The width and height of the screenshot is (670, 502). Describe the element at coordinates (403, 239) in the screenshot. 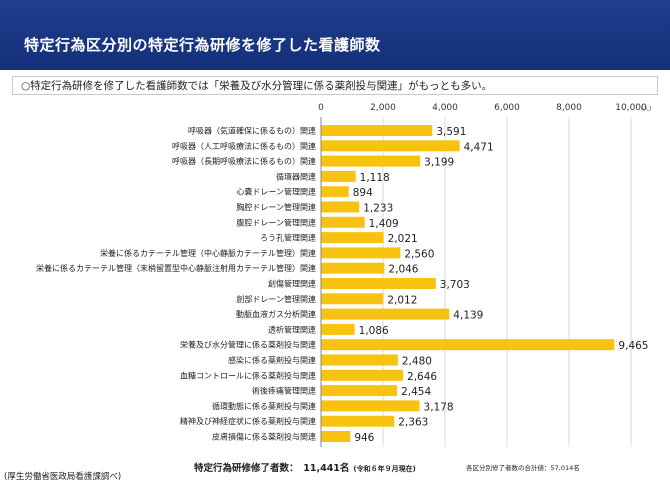

I see `value-label: 2,021` at that location.